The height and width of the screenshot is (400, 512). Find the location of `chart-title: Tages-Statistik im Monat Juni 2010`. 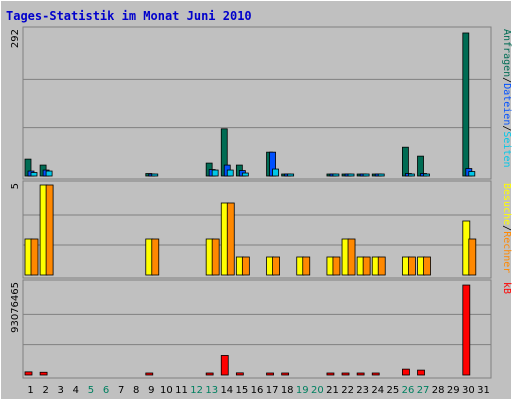

chart-title: Tages-Statistik im Monat Juni 2010 is located at coordinates (129, 16).